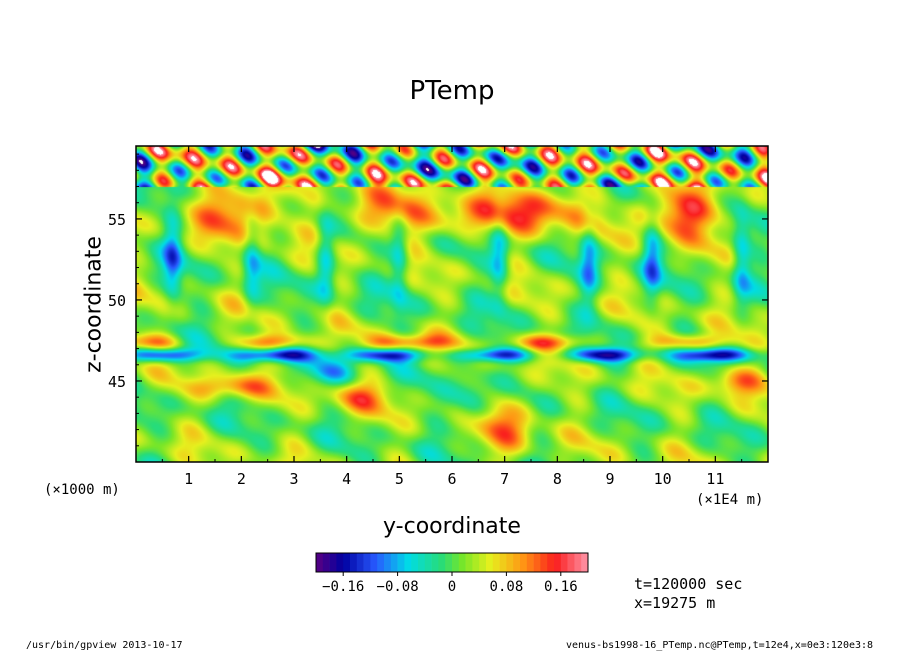 The height and width of the screenshot is (654, 904). I want to click on x-tick-label: 9, so click(609, 479).